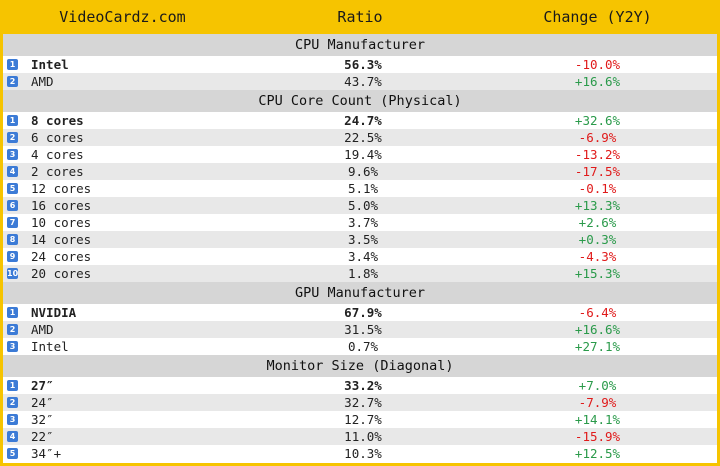 This screenshot has height=466, width=720. Describe the element at coordinates (12, 256) in the screenshot. I see `rank-badge: 9` at that location.